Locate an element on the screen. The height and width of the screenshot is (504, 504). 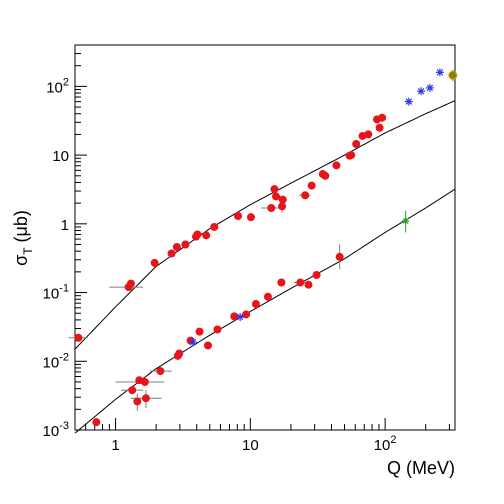
y-tick-label: 10² is located at coordinates (57, 86).